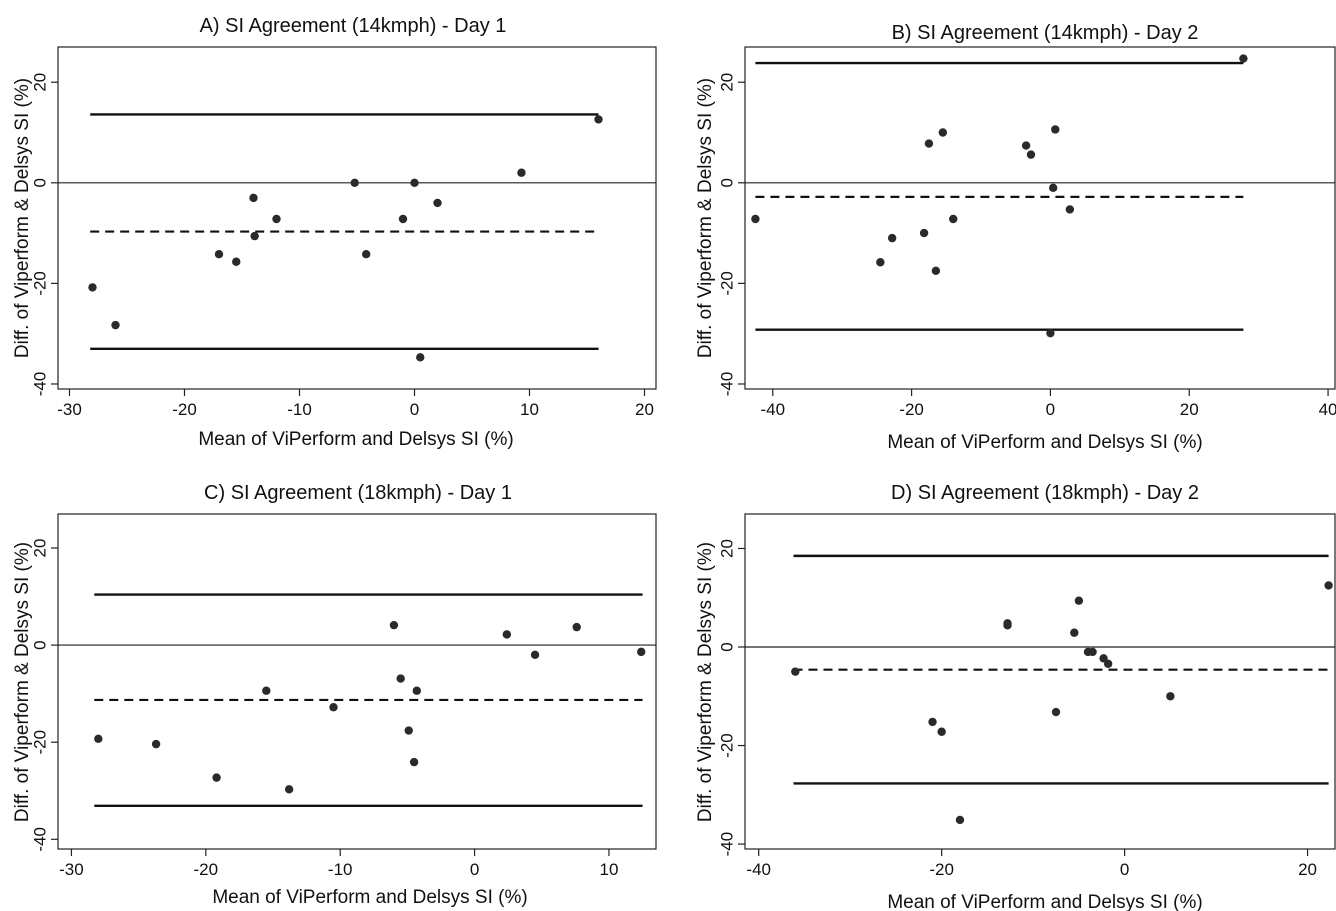  What do you see at coordinates (1045, 493) in the screenshot?
I see `chart-title: D) SI Agreement (18kmph) - Day 2` at bounding box center [1045, 493].